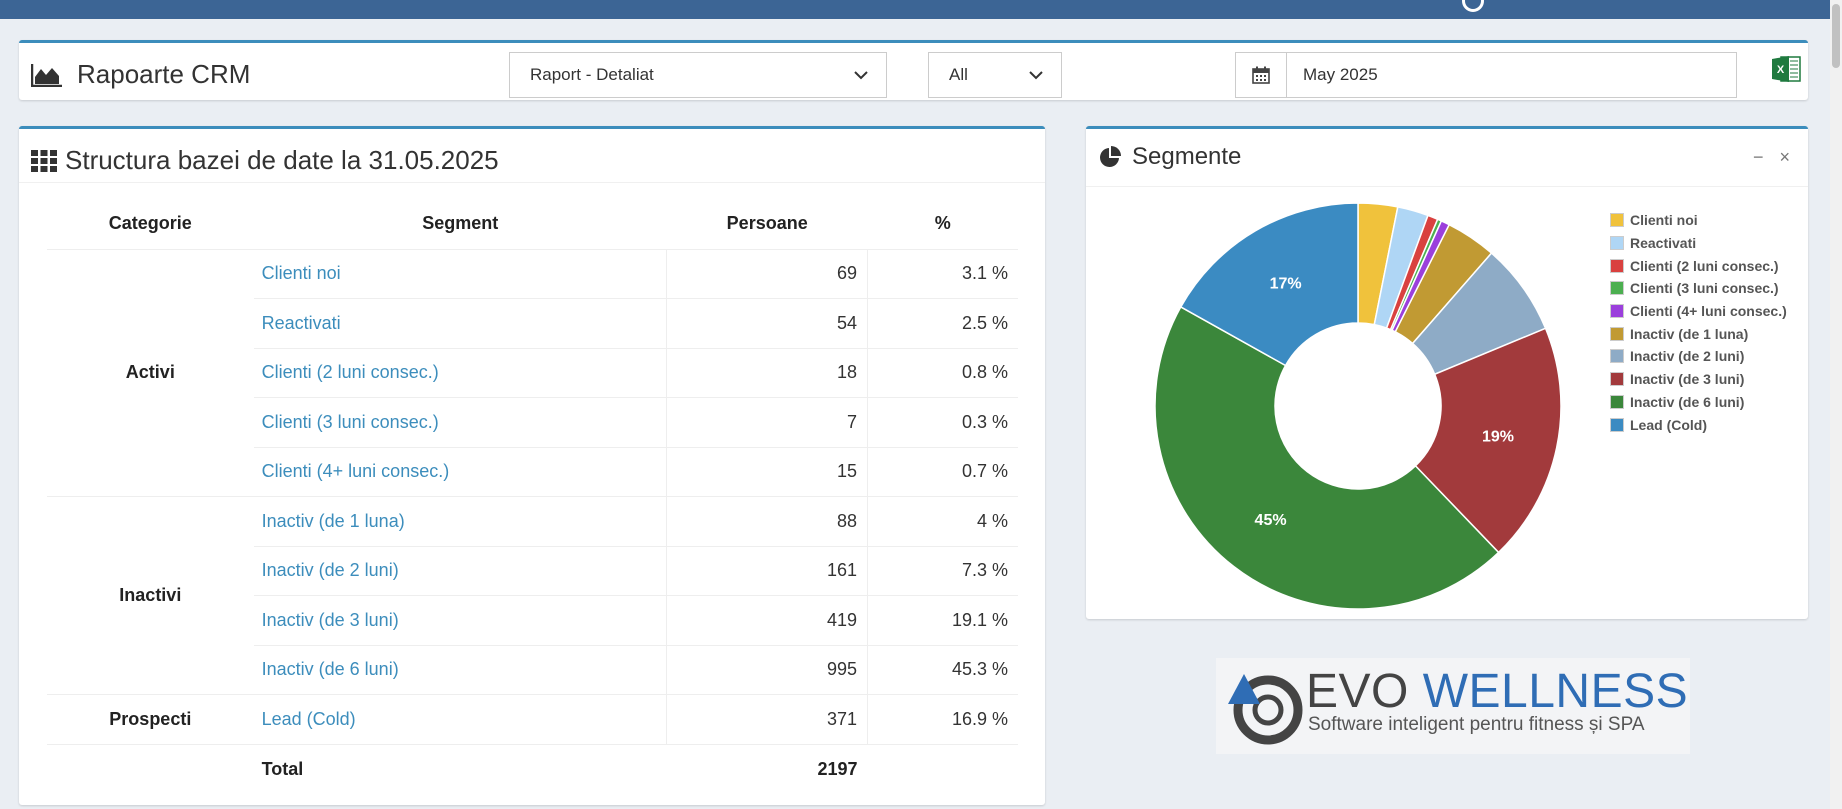 The width and height of the screenshot is (1842, 809). I want to click on table-row: Clienti (2 luni consec.) 18 0.8 %, so click(532, 372).